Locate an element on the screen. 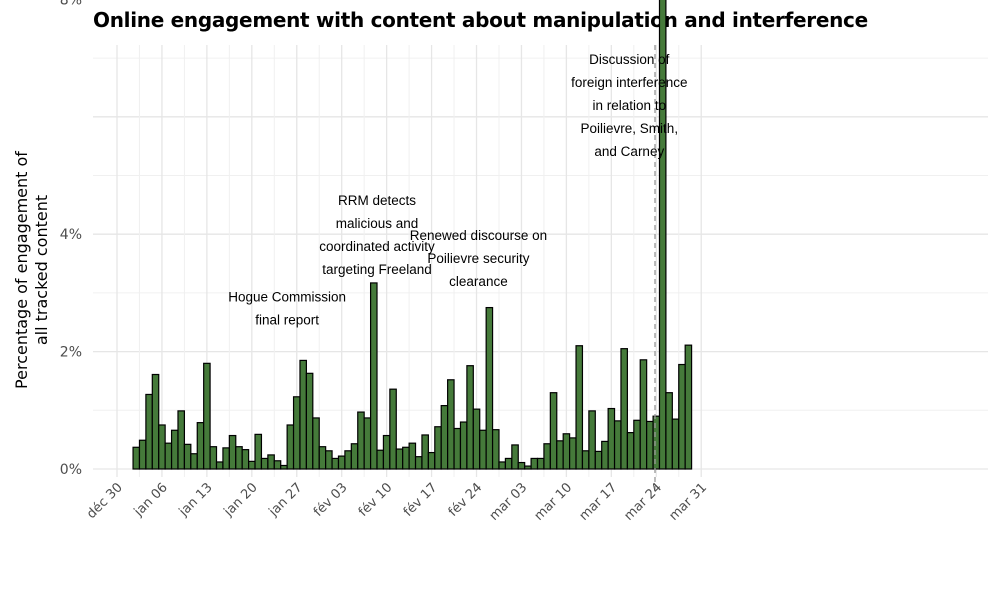 This screenshot has height=600, width=1000. y-axis-label: all tracked content is located at coordinates (41, 270).